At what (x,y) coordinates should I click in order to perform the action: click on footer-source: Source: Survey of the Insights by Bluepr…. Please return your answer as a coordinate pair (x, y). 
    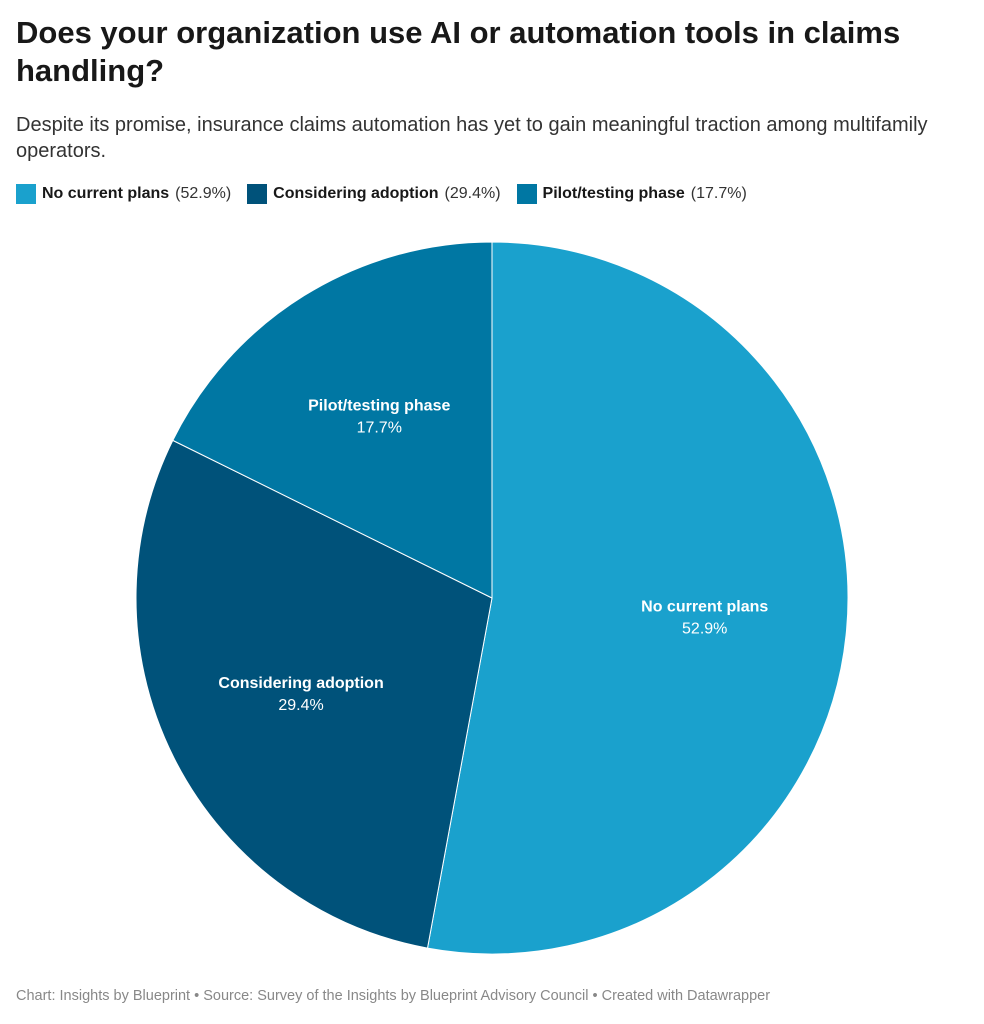
    Looking at the image, I should click on (396, 996).